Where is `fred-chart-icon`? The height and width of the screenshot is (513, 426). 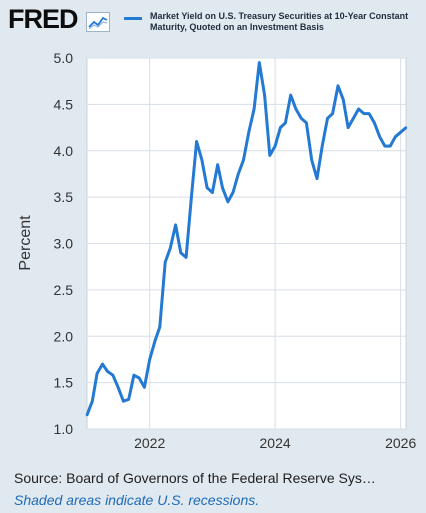 fred-chart-icon is located at coordinates (98, 22).